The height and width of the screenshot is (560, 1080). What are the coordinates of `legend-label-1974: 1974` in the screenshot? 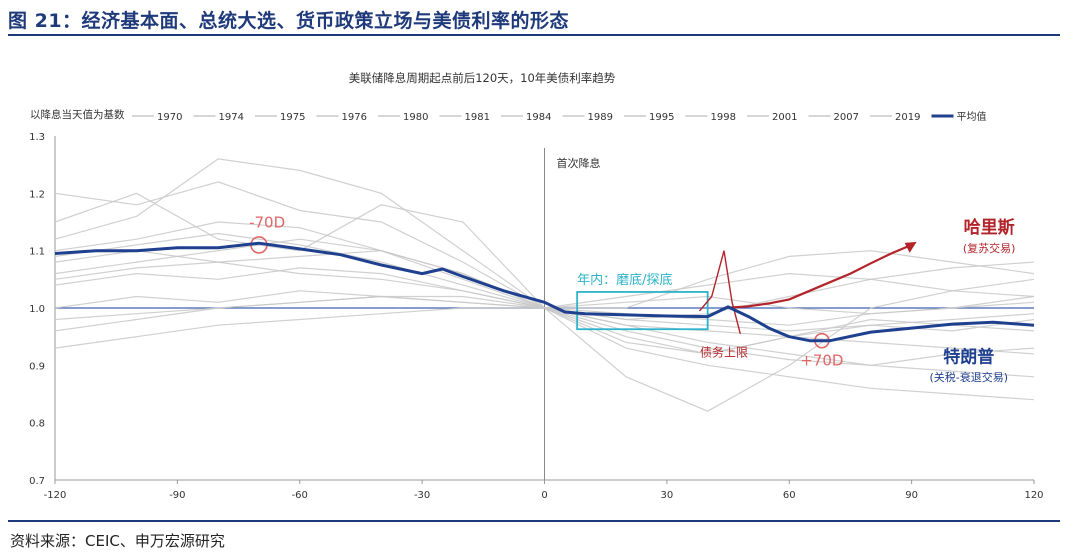 It's located at (231, 117).